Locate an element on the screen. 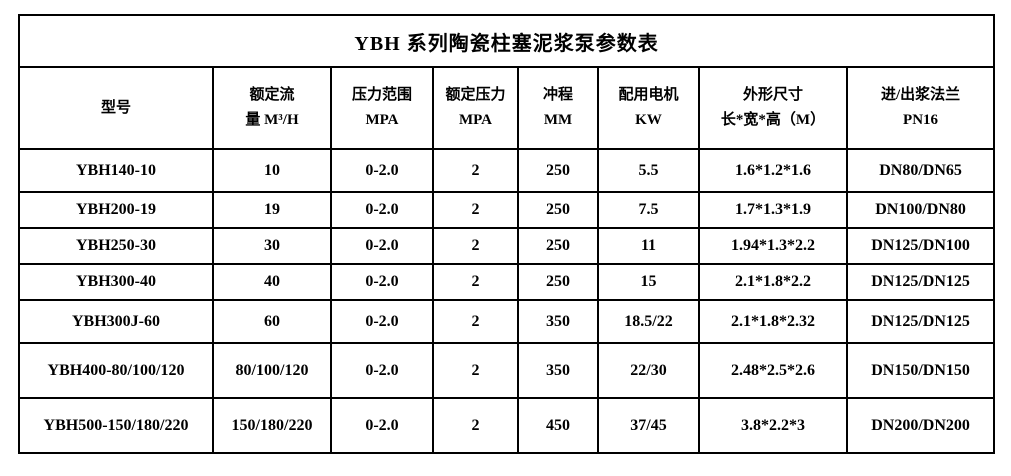 The width and height of the screenshot is (1011, 476). model-cell: YBH250-30 is located at coordinates (116, 246).